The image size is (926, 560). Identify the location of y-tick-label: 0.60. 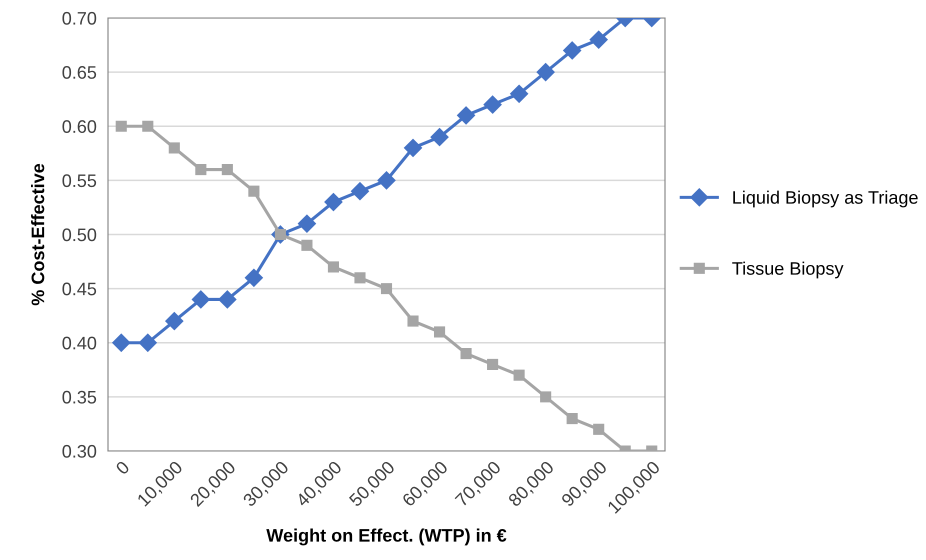
(79, 126).